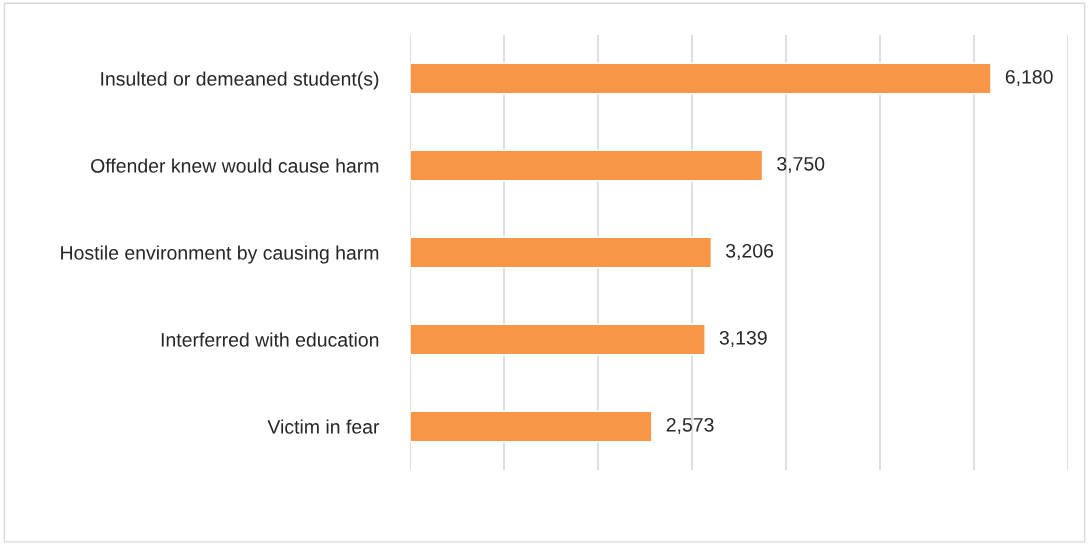 This screenshot has height=544, width=1089. I want to click on y-tick-label: Victim in fear, so click(323, 426).